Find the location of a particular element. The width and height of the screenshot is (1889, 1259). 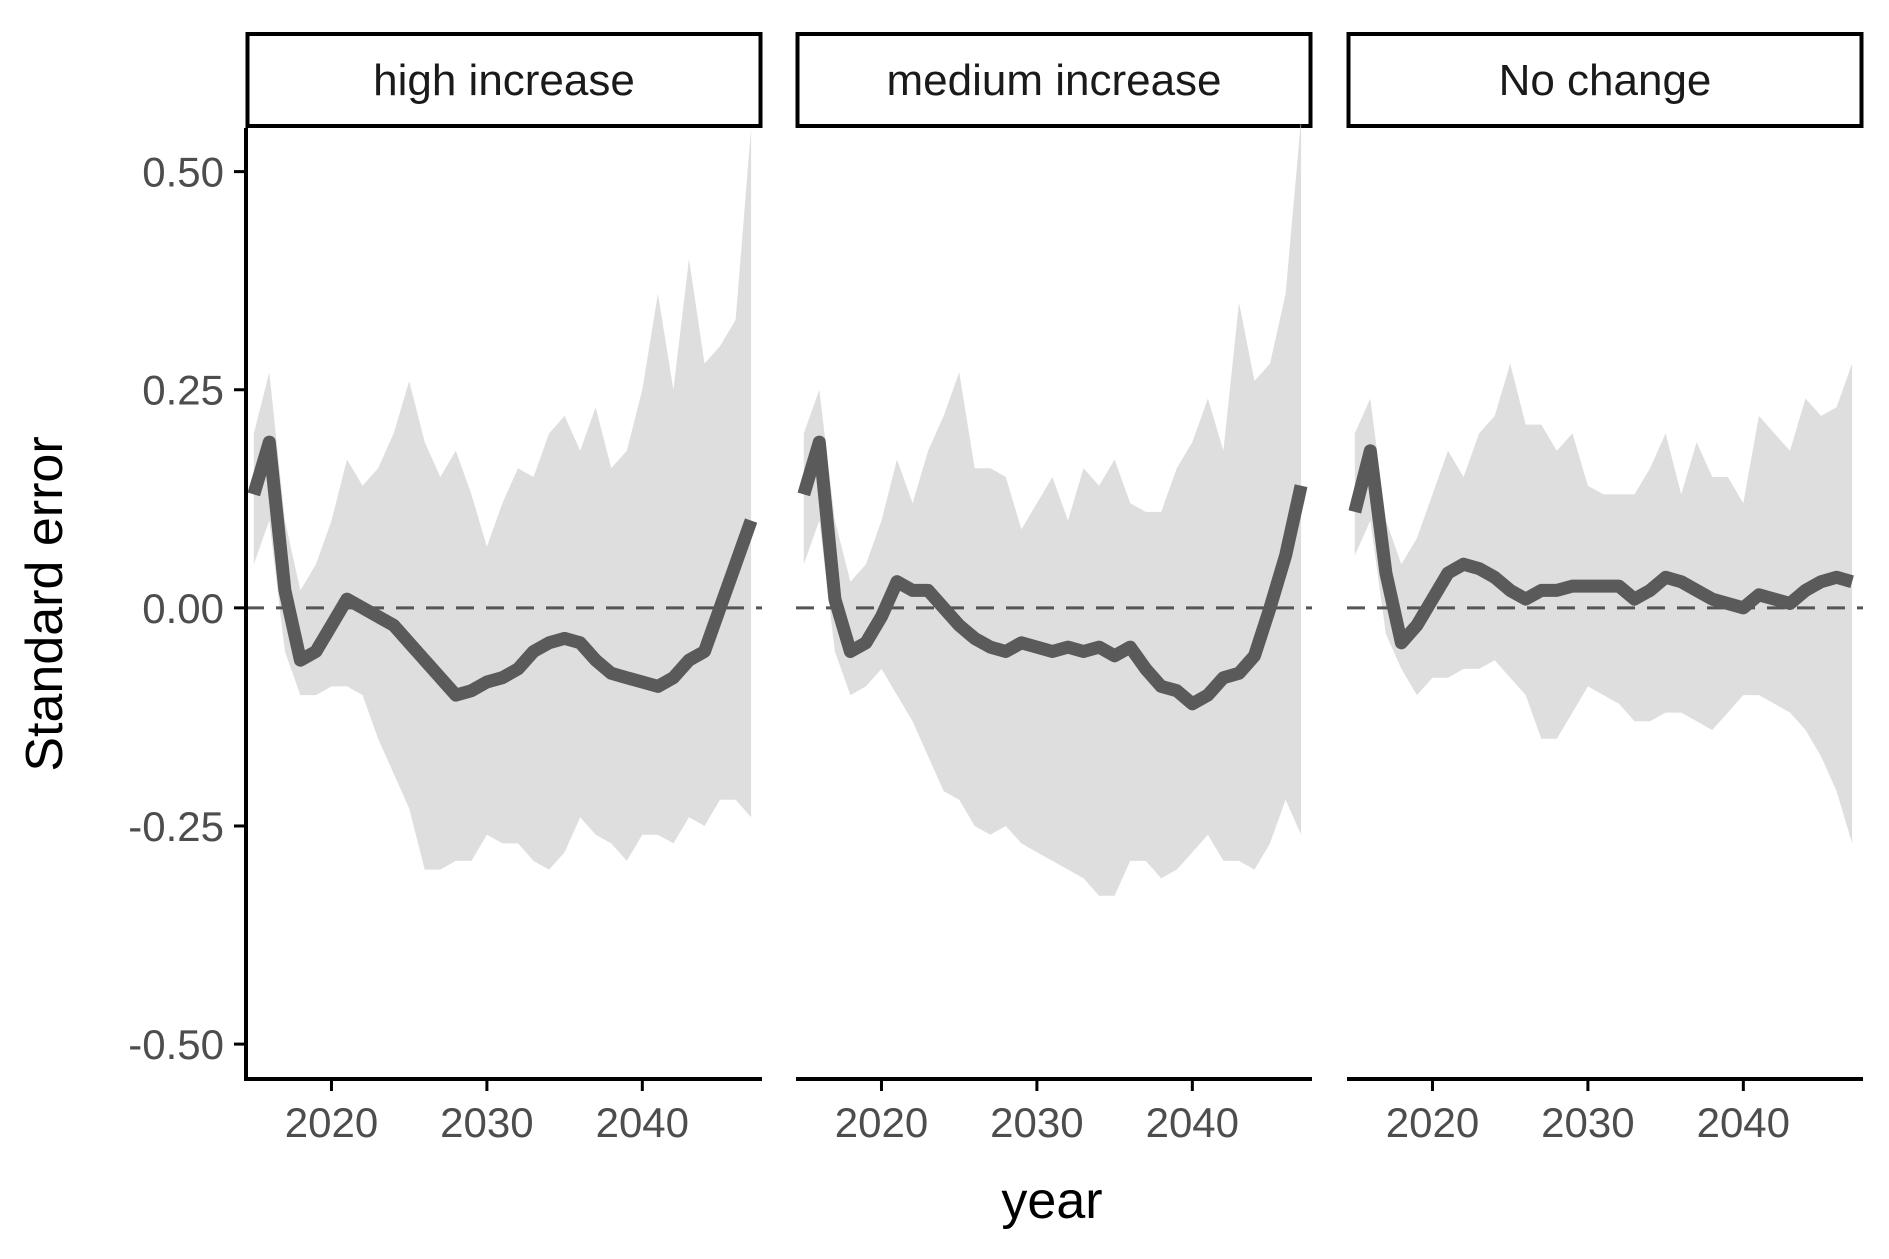

y-axis: -0.50 -0.25 0.00 0.25 0.50 is located at coordinates (188, 604).